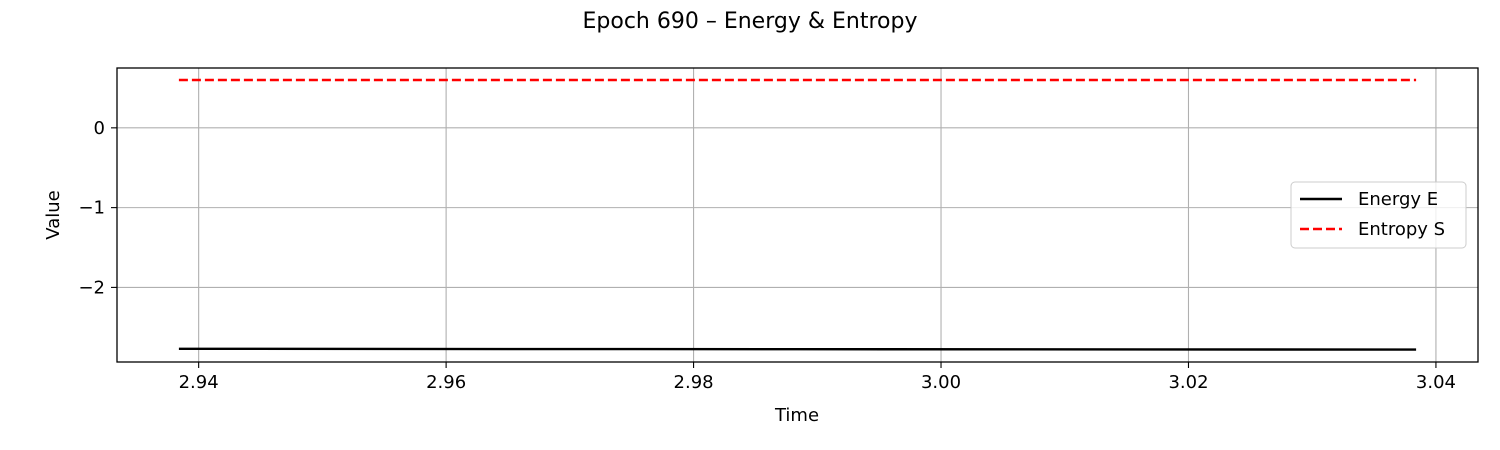 The image size is (1500, 450). Describe the element at coordinates (91, 287) in the screenshot. I see `y-tick-label: −2` at that location.